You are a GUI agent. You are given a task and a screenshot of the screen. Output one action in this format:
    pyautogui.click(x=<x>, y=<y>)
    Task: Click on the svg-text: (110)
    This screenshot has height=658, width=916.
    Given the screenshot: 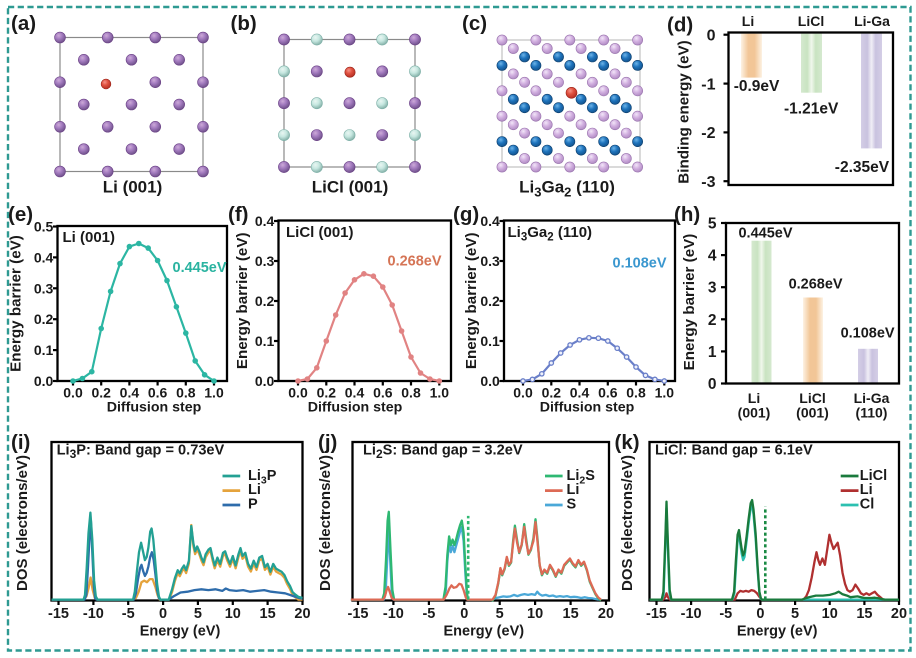 What is the action you would take?
    pyautogui.click(x=872, y=413)
    